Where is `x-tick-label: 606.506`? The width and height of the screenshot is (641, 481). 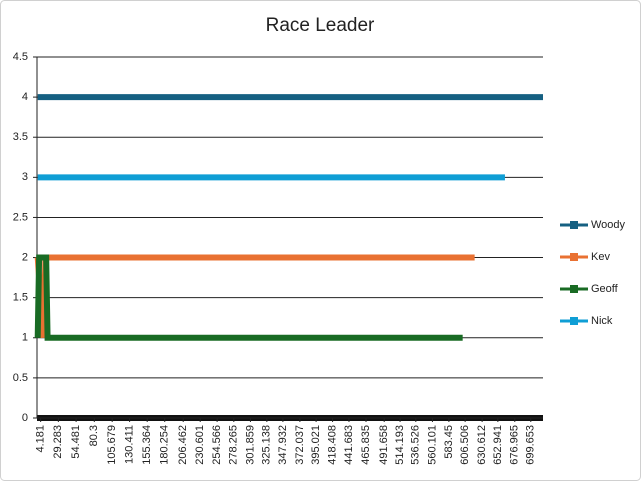
x-tick-label: 606.506 is located at coordinates (465, 445).